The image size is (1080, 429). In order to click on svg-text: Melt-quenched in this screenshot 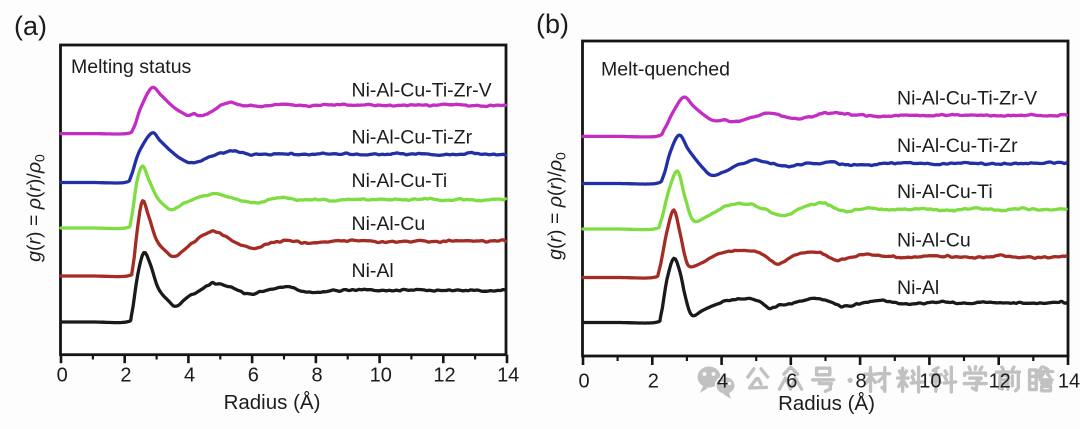, I will do `click(665, 70)`.